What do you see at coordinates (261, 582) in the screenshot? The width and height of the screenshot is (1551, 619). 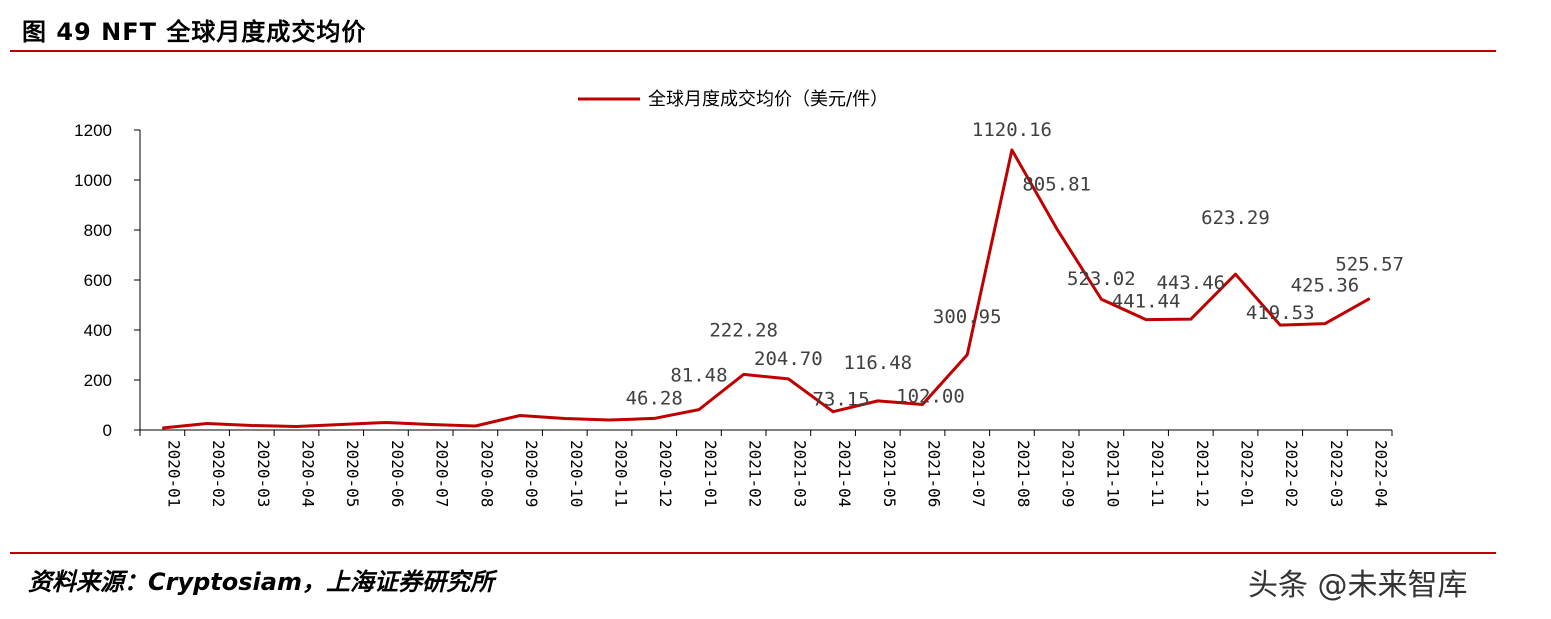 I see `source-note: 资料来源：Cryptosiam，上海证券研究所` at bounding box center [261, 582].